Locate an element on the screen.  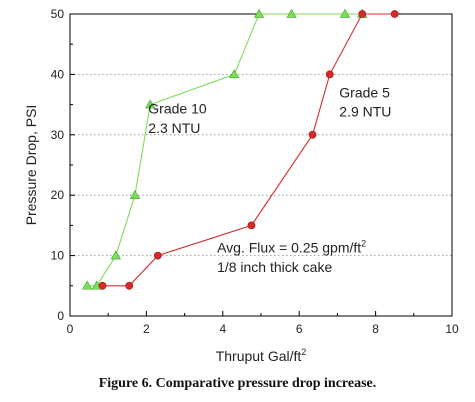
annotation: 2.9 NTU is located at coordinates (365, 112).